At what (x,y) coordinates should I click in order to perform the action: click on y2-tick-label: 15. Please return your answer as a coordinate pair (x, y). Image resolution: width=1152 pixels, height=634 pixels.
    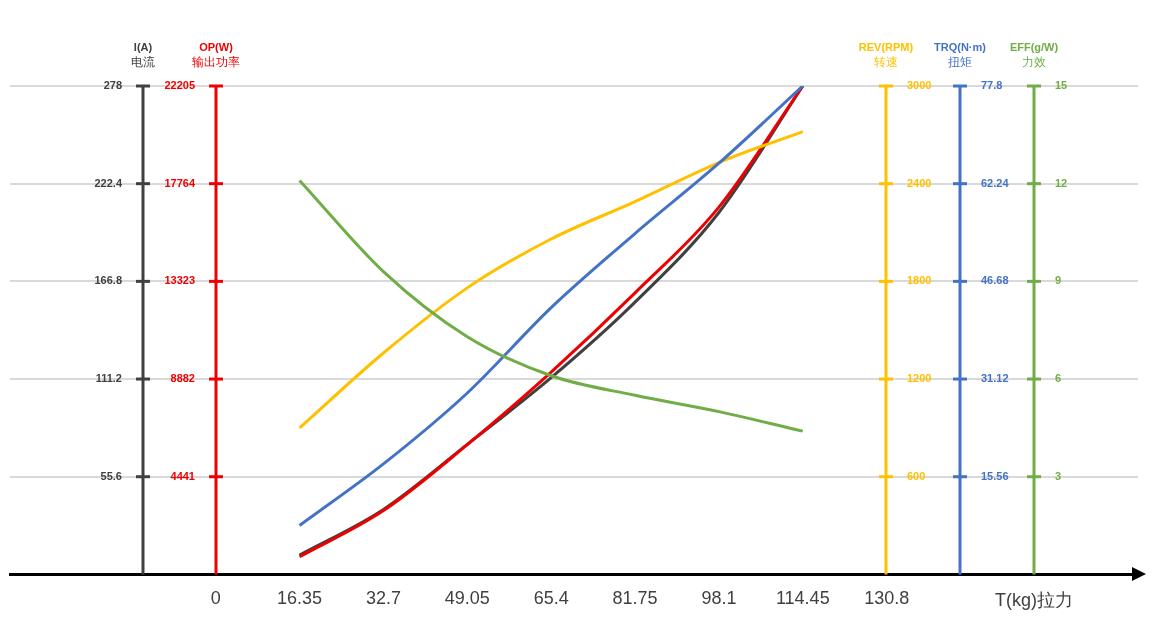
    Looking at the image, I should click on (1061, 85).